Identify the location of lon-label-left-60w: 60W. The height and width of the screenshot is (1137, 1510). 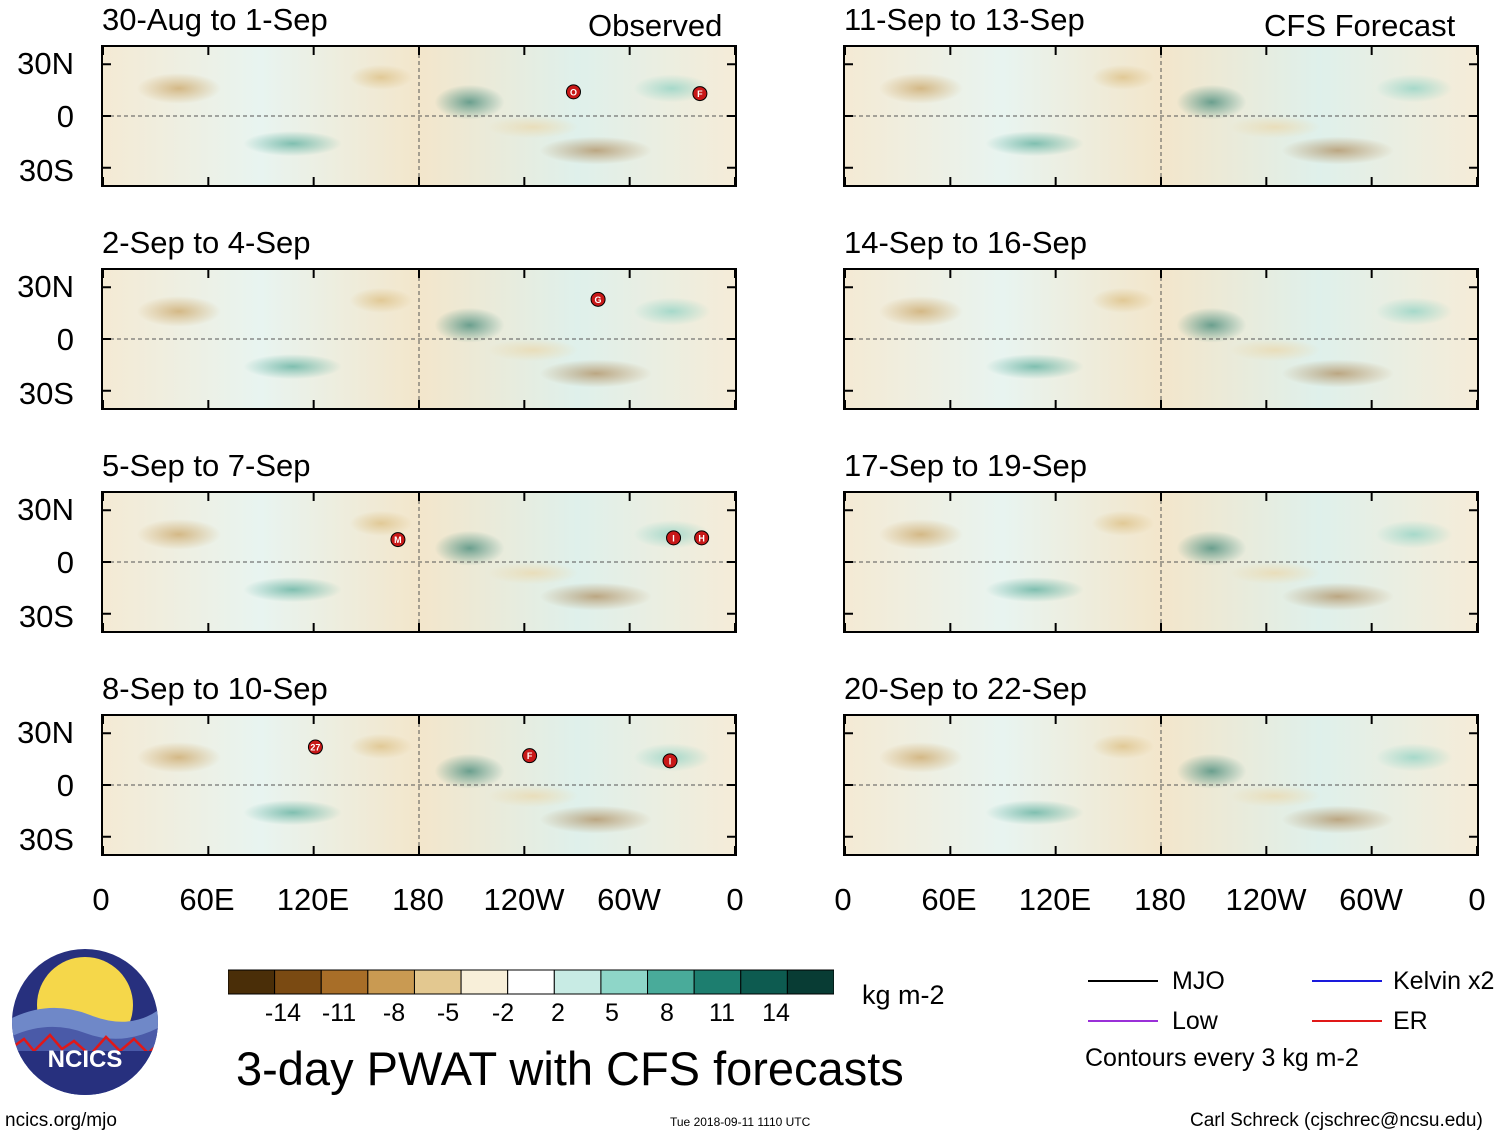
(629, 899).